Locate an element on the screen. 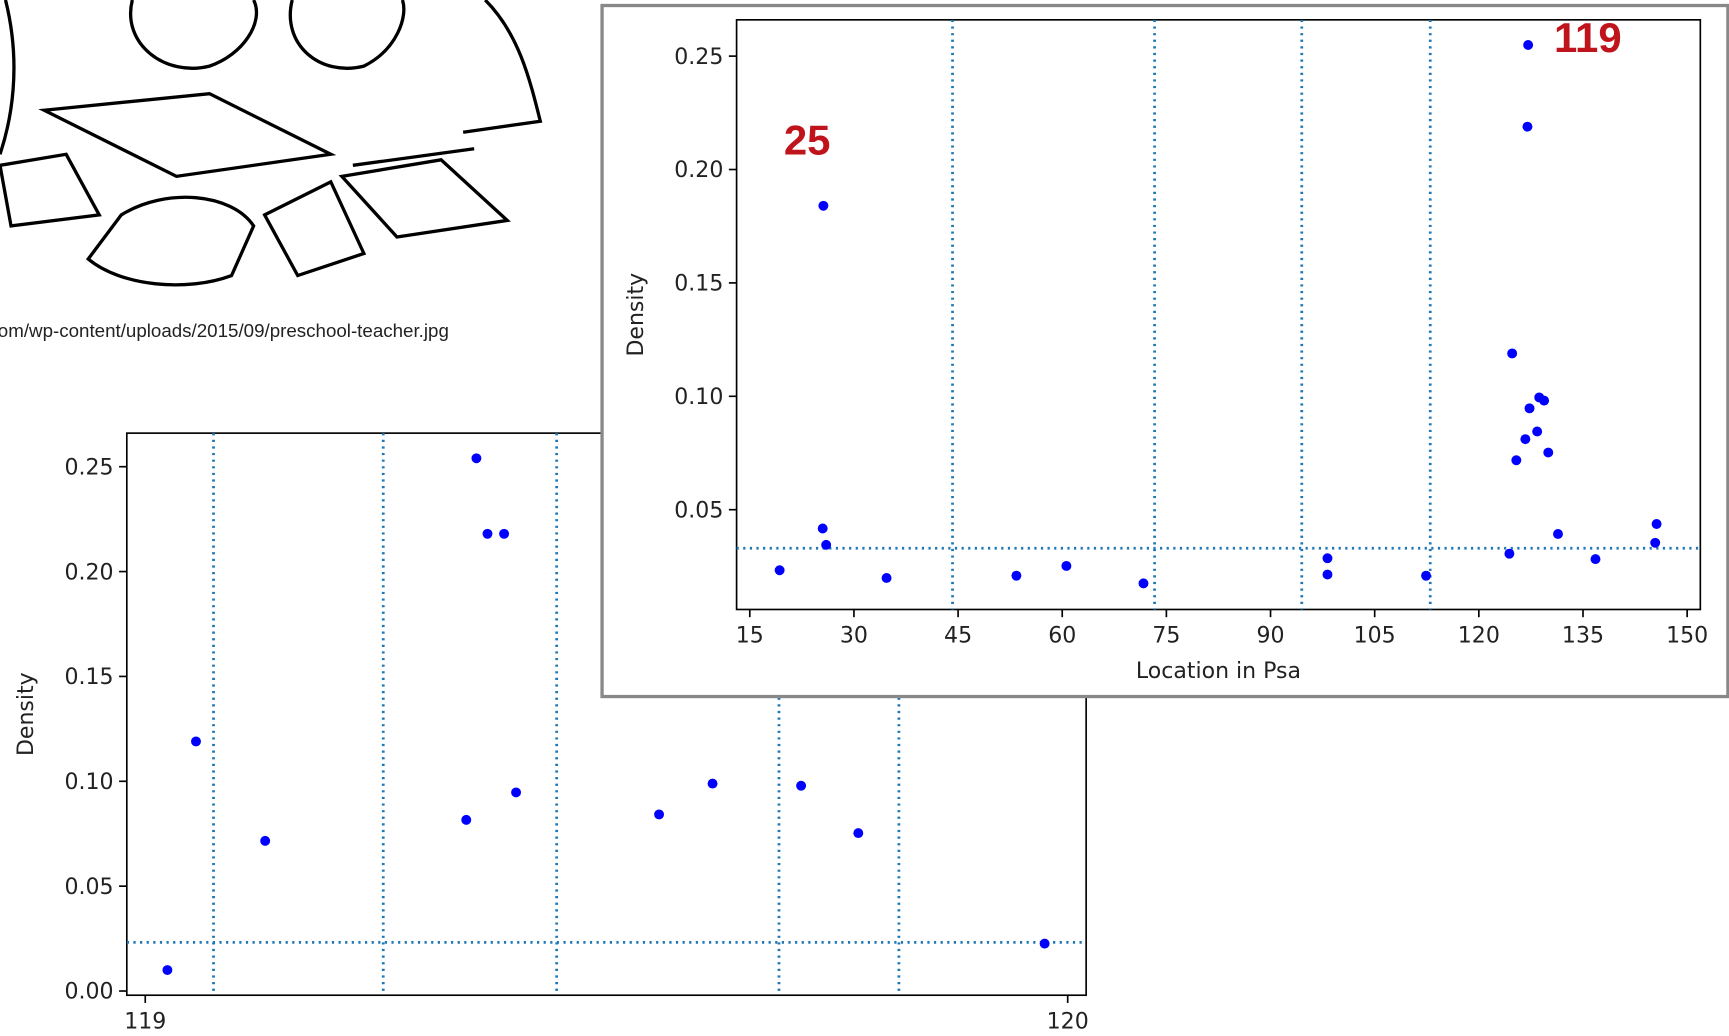 Image resolution: width=1729 pixels, height=1036 pixels. x-tick-label: 135 is located at coordinates (1583, 636).